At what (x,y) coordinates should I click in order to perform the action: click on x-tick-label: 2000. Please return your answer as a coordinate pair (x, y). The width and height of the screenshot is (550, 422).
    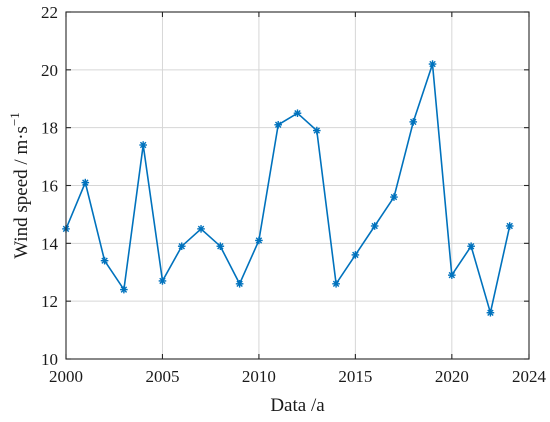
    Looking at the image, I should click on (66, 376).